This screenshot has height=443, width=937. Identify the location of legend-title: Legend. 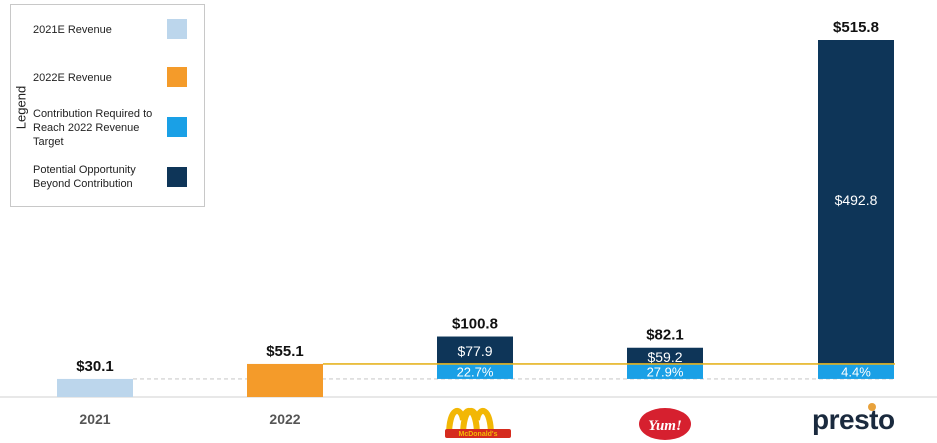
(21, 107).